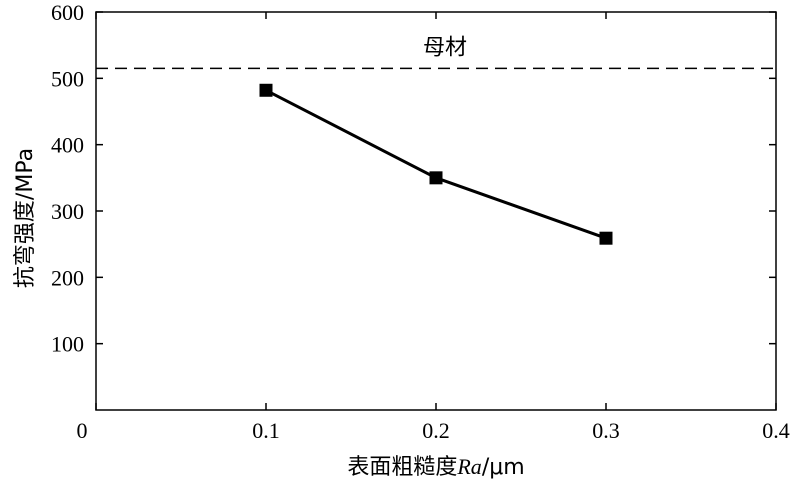  What do you see at coordinates (67, 344) in the screenshot?
I see `y-tick-label: 100` at bounding box center [67, 344].